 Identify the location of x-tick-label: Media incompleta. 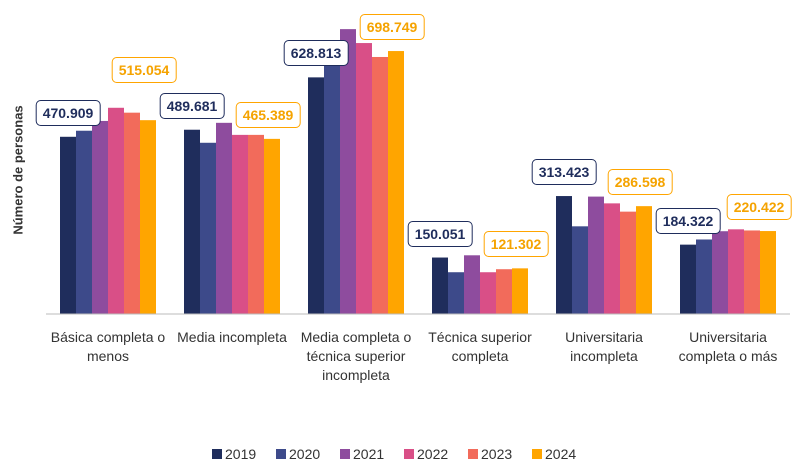
(232, 337).